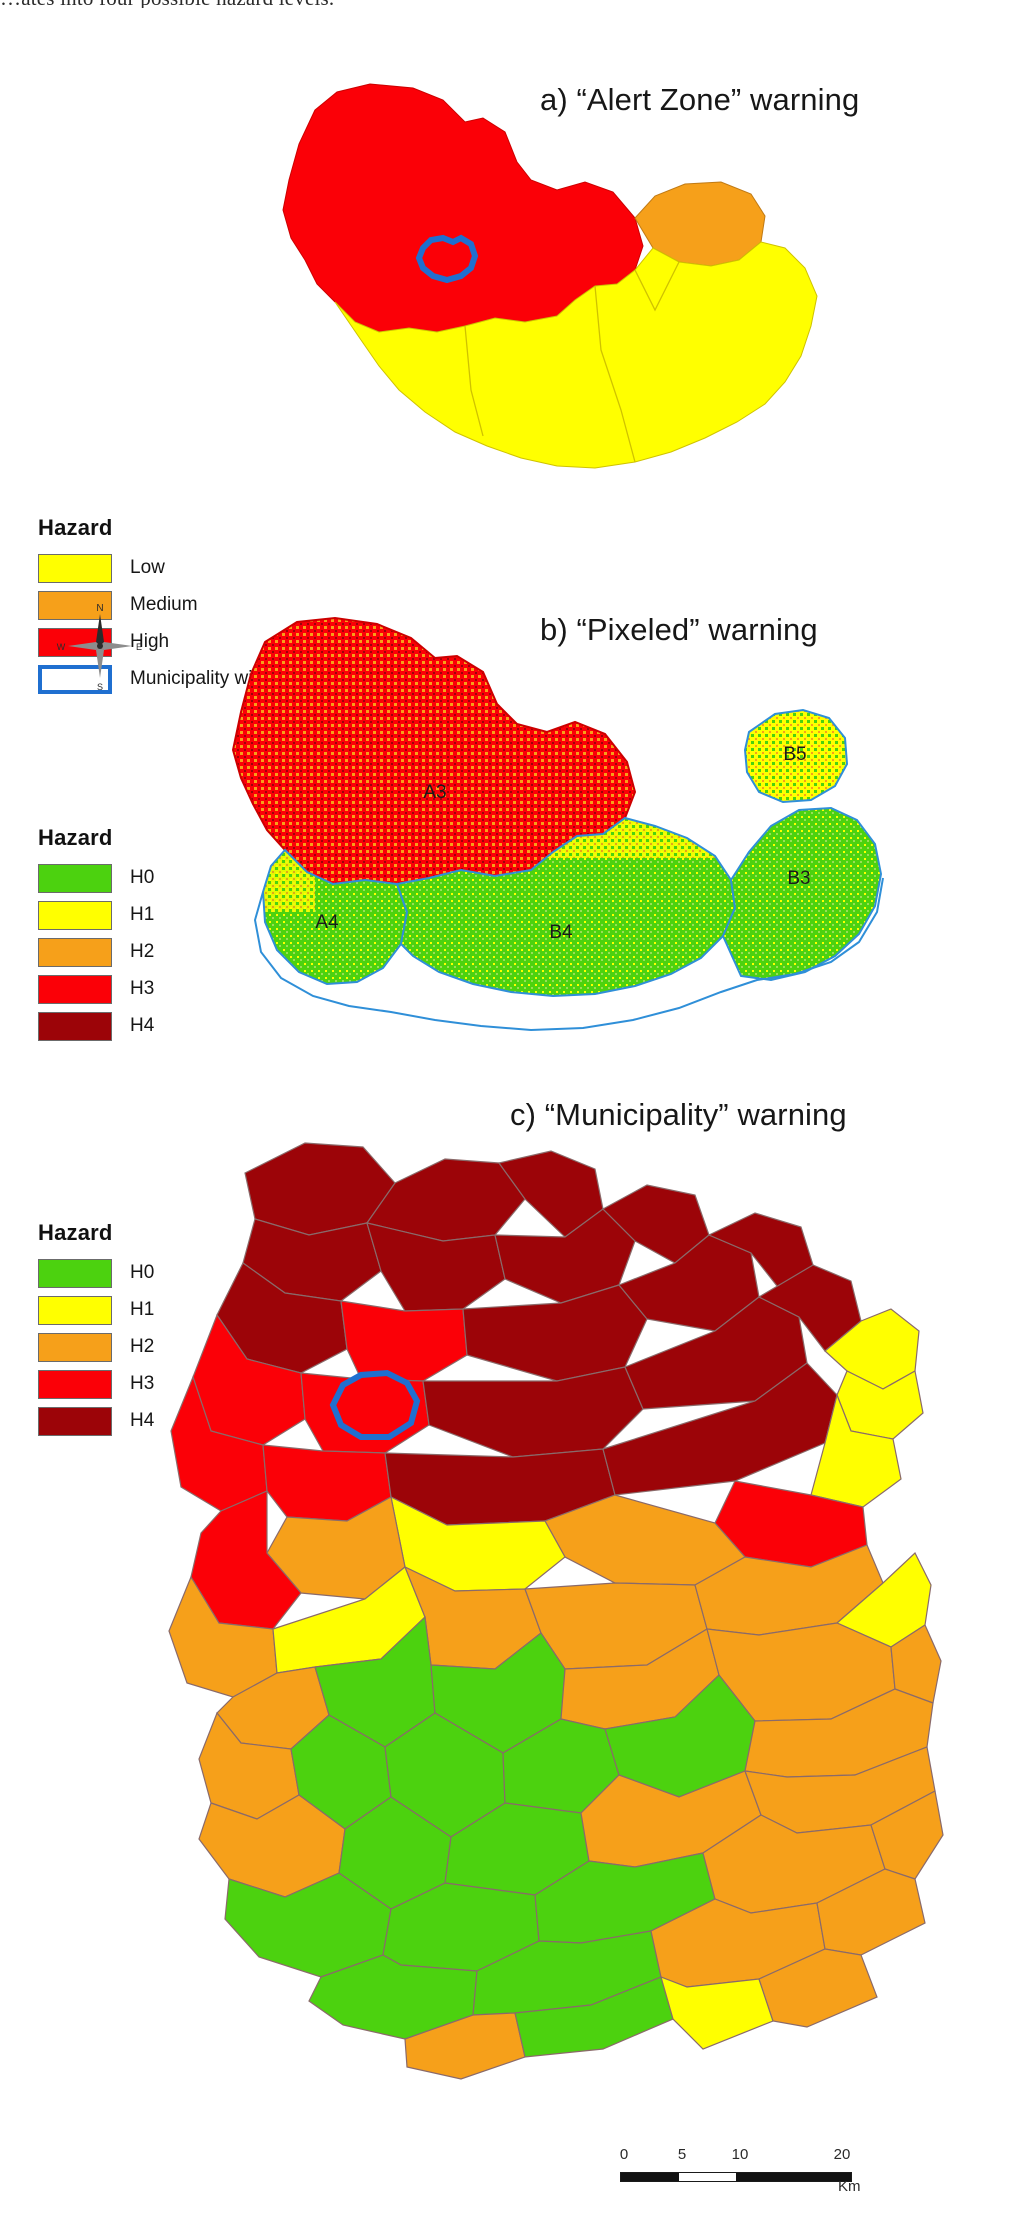  I want to click on legend-item-low: Low, so click(198, 568).